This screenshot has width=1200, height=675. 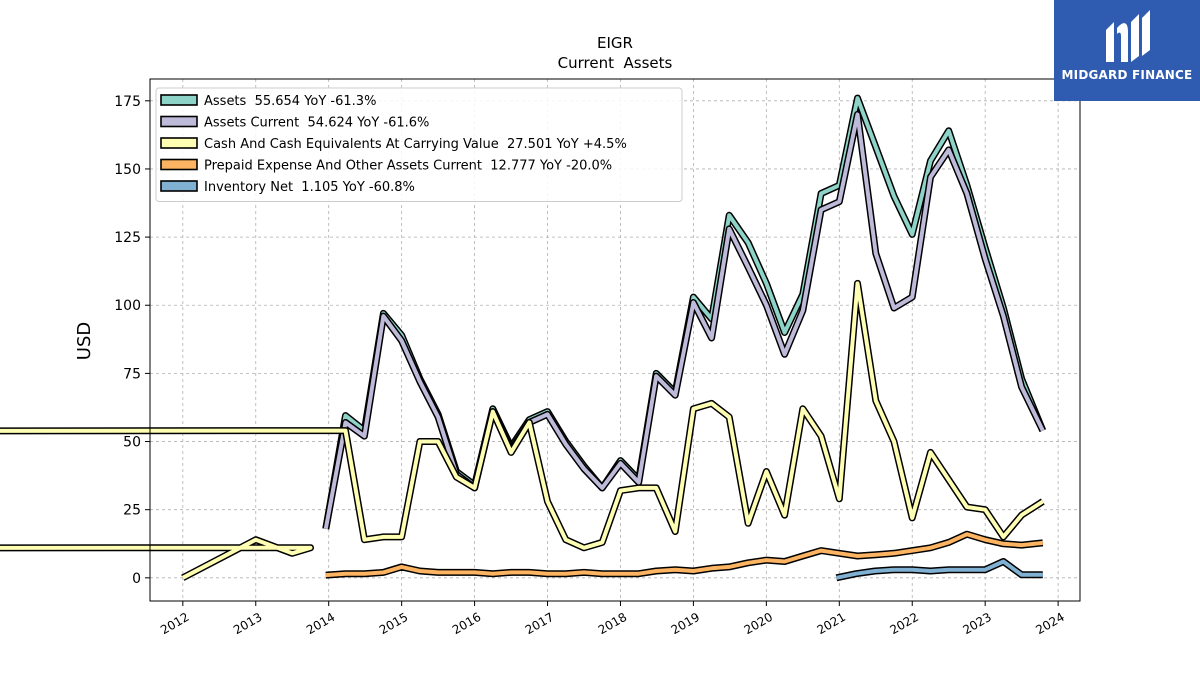 What do you see at coordinates (976, 623) in the screenshot?
I see `x-tick-label: 2023` at bounding box center [976, 623].